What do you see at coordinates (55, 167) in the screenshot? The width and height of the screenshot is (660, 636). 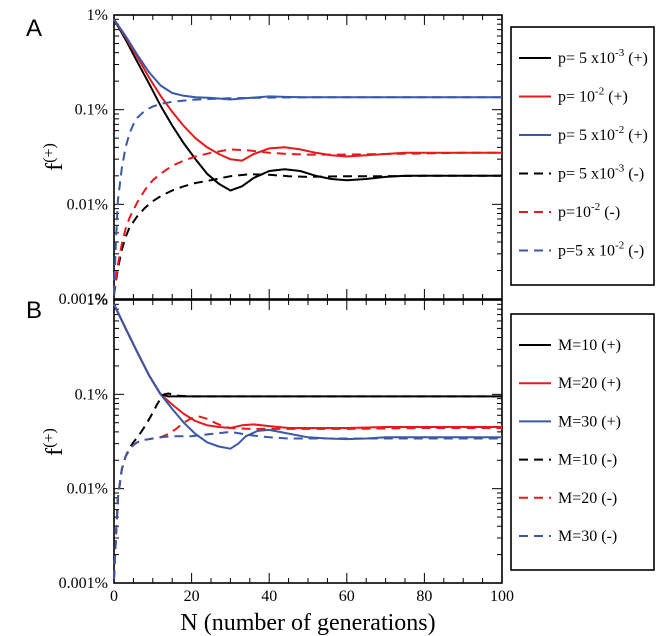 I see `panel-a-y-axis-label-main: f` at bounding box center [55, 167].